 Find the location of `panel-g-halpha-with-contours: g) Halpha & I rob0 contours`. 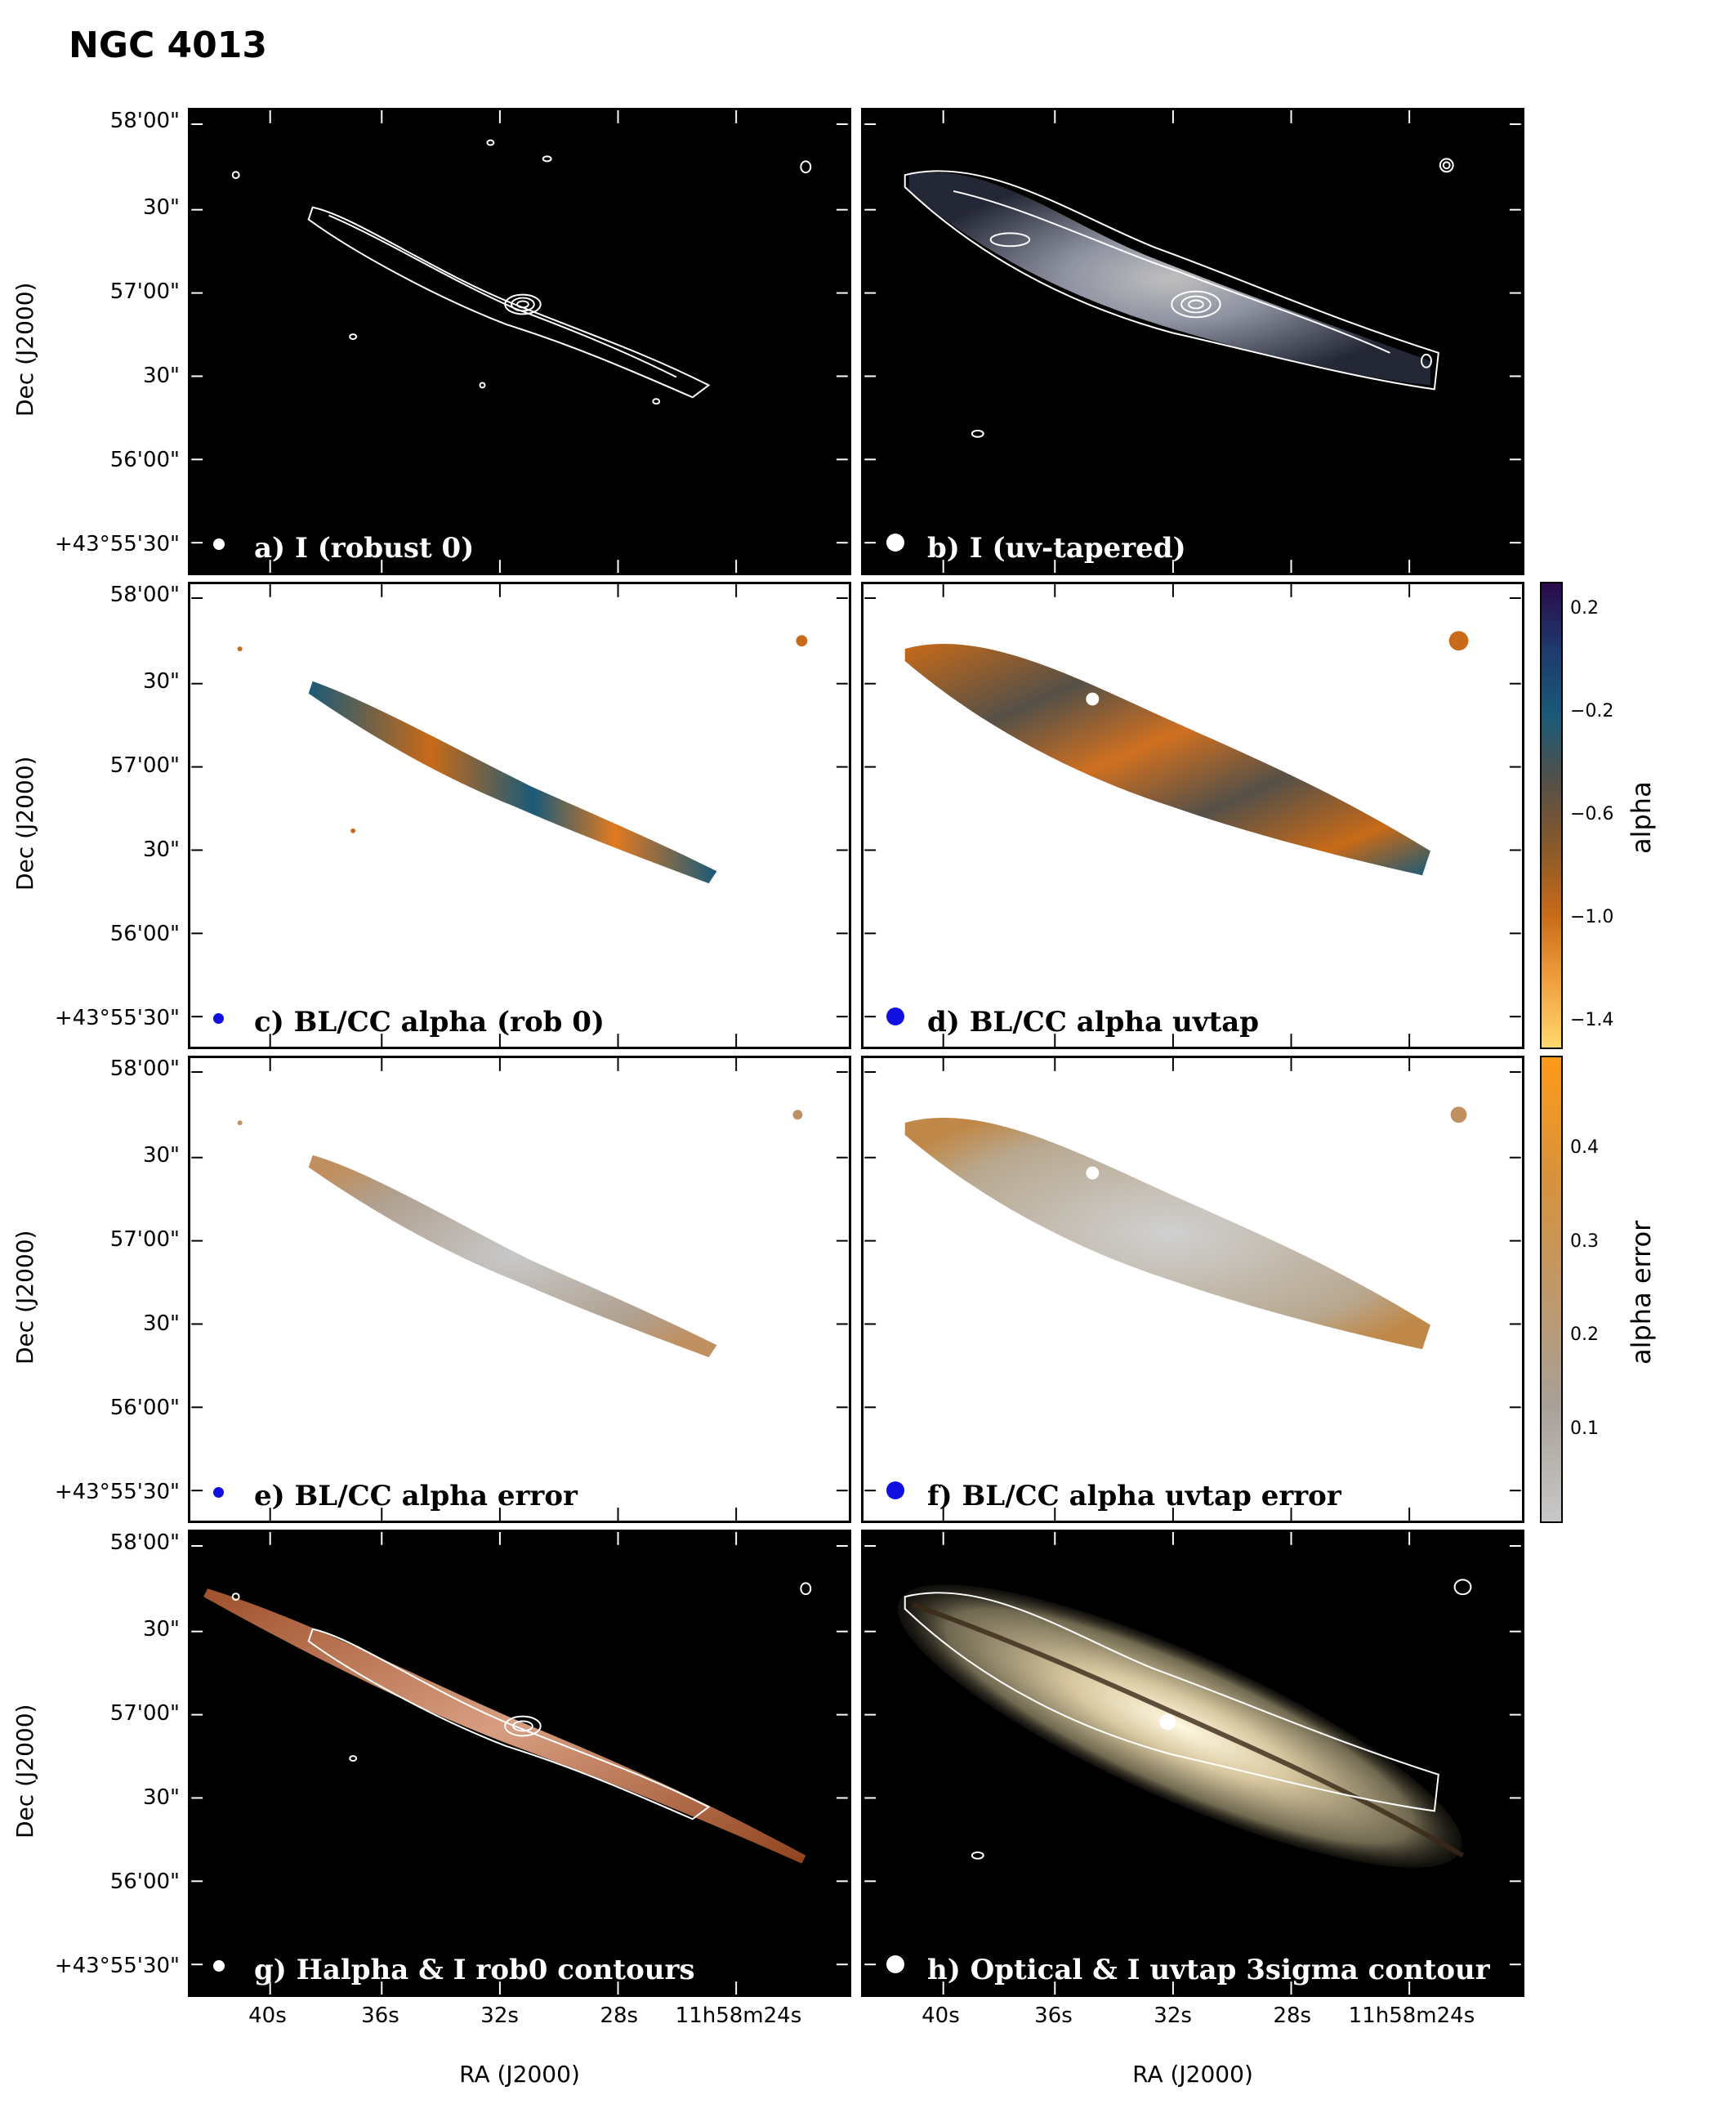

panel-g-halpha-with-contours: g) Halpha & I rob0 contours is located at coordinates (519, 1764).